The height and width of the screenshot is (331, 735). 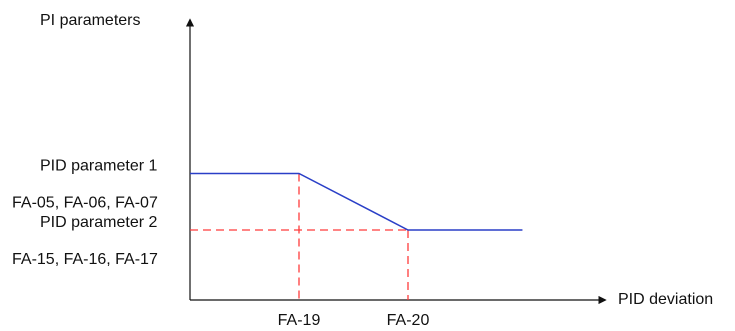 I want to click on y-axis-title: PI parameters, so click(x=90, y=20).